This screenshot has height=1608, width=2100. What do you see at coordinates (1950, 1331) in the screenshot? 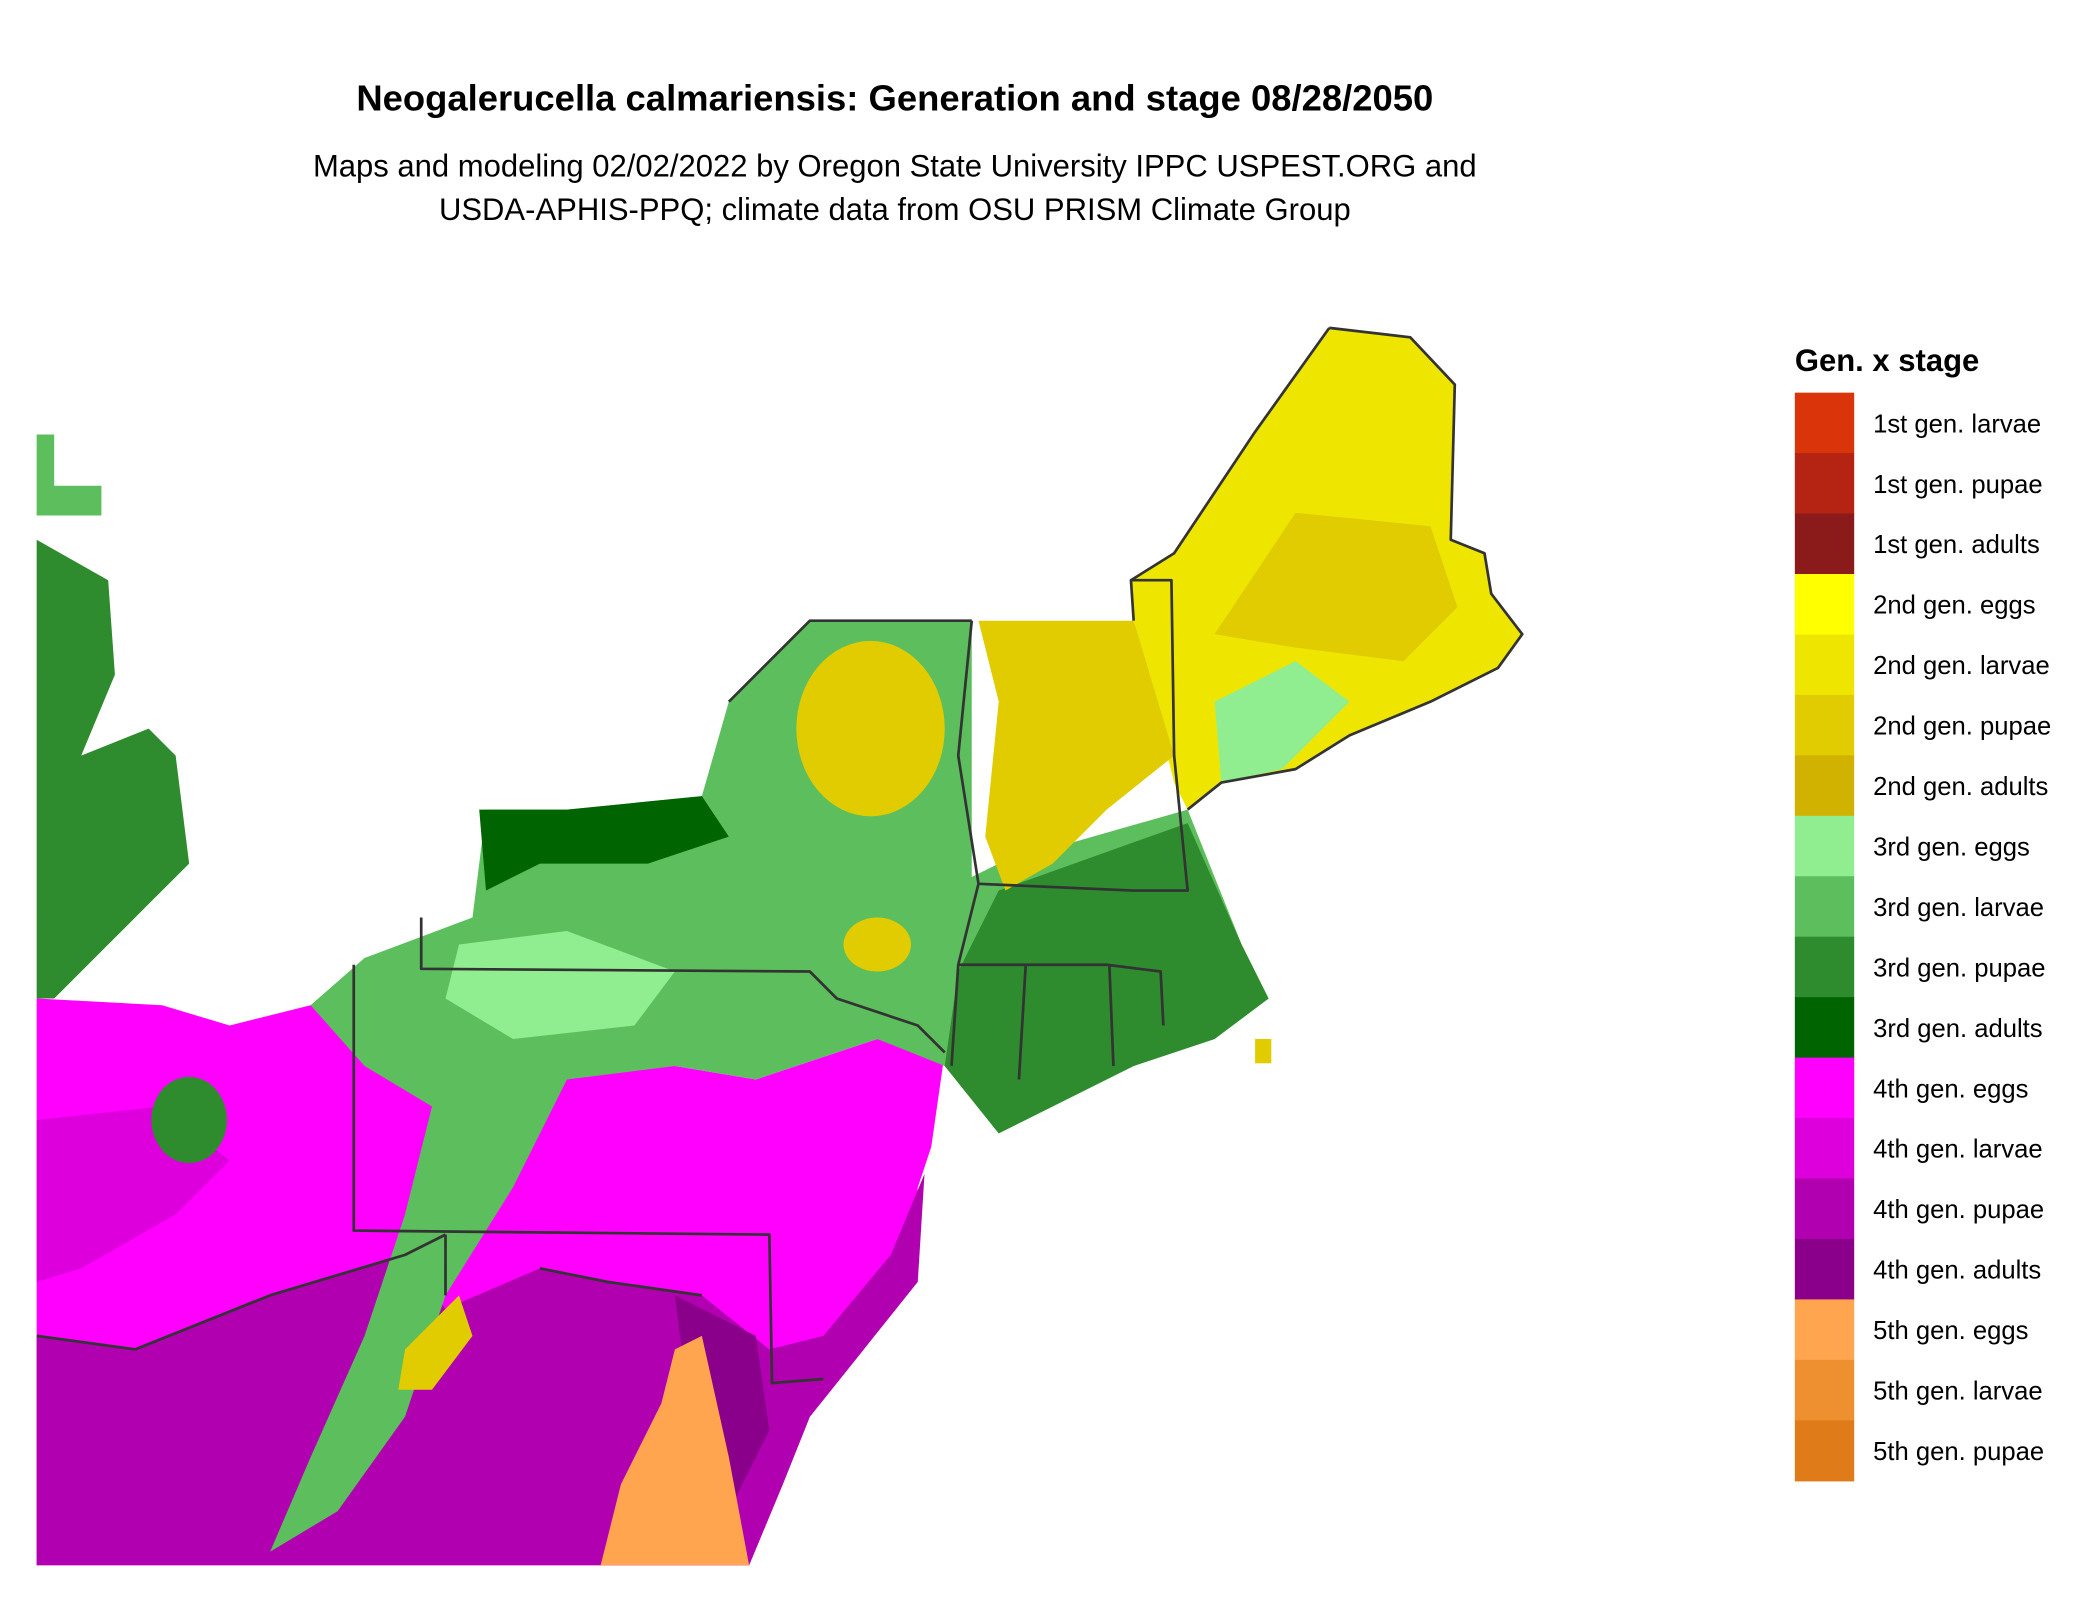
I see `legend-label: 5th gen. eggs` at bounding box center [1950, 1331].